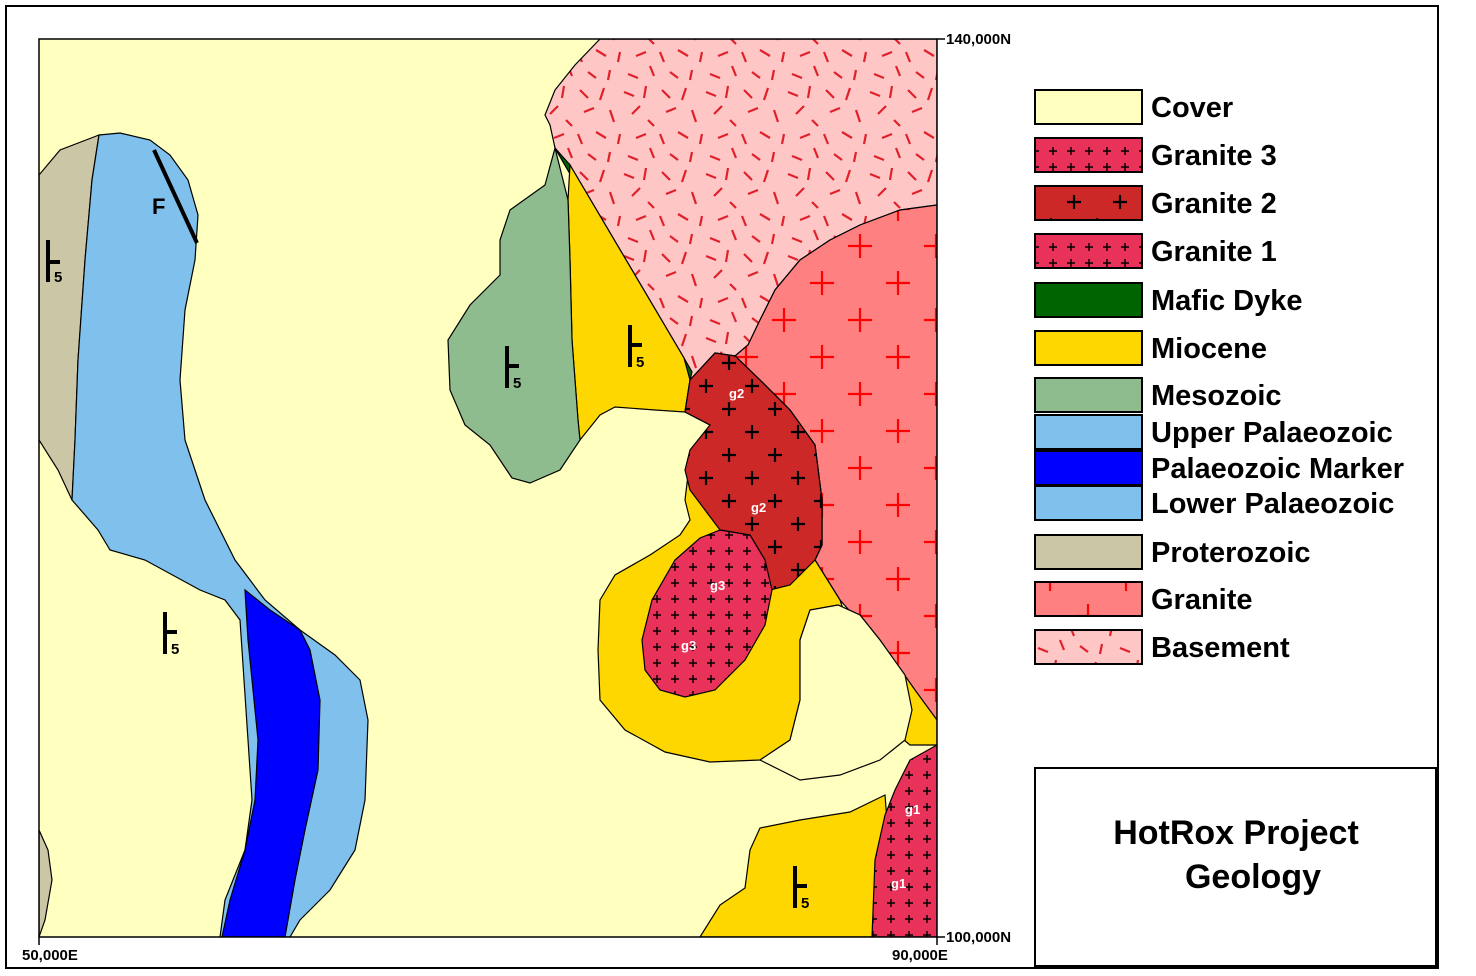 Image resolution: width=1476 pixels, height=976 pixels. Describe the element at coordinates (1088, 647) in the screenshot. I see `legend-swatch-basement` at that location.